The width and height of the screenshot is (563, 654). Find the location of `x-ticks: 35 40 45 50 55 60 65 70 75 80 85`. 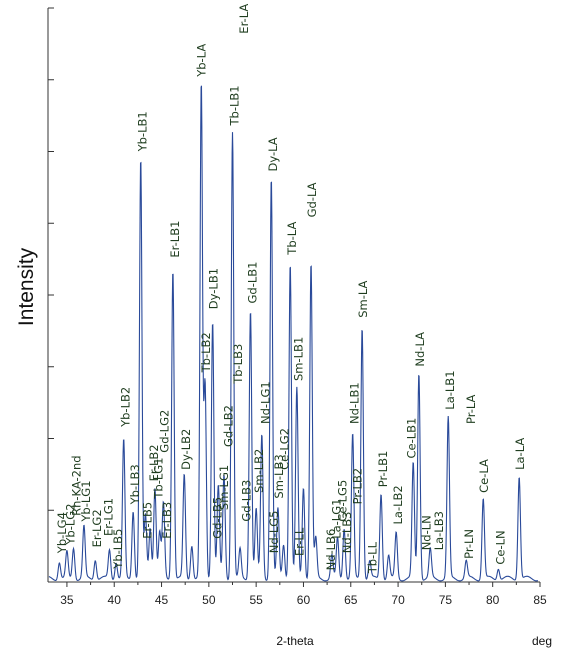

x-ticks: 35 40 45 50 55 60 65 70 75 80 85 is located at coordinates (303, 594).